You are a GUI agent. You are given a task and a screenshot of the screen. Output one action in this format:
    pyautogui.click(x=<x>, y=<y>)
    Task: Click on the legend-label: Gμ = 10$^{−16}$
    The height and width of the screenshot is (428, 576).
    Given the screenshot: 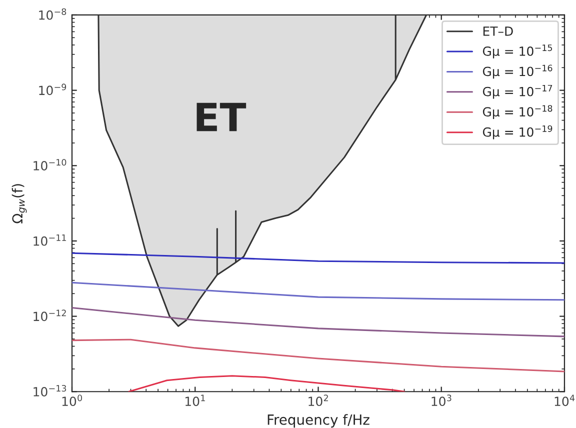 What is the action you would take?
    pyautogui.click(x=517, y=71)
    